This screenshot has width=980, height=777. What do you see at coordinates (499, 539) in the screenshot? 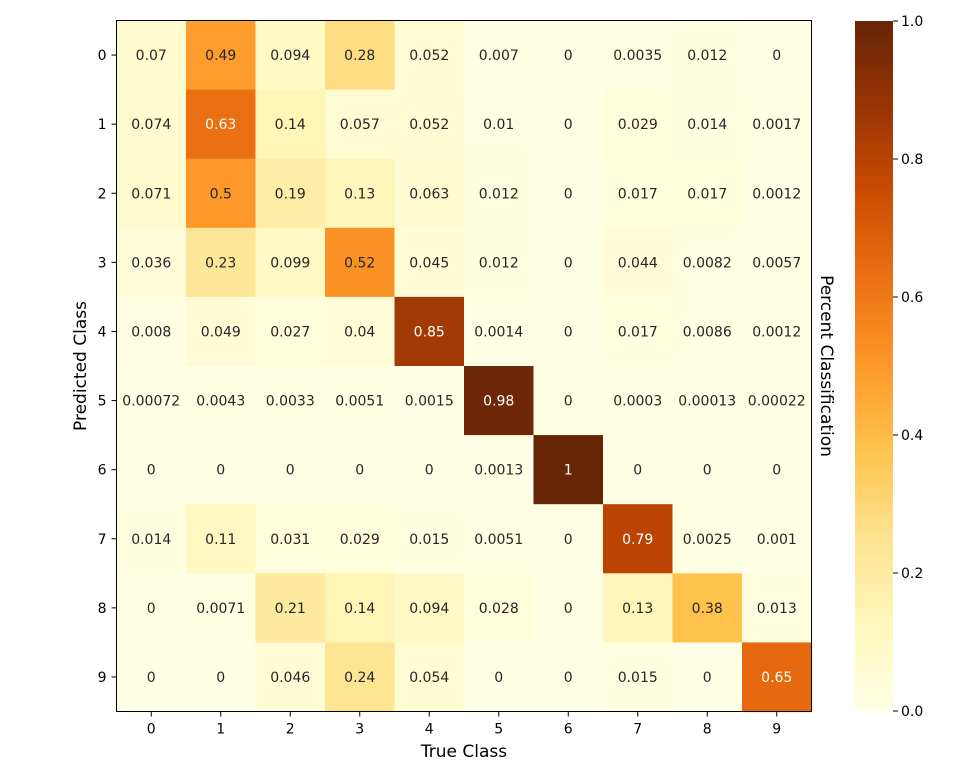
I see `heatmap-cell-r7-c5` at bounding box center [499, 539].